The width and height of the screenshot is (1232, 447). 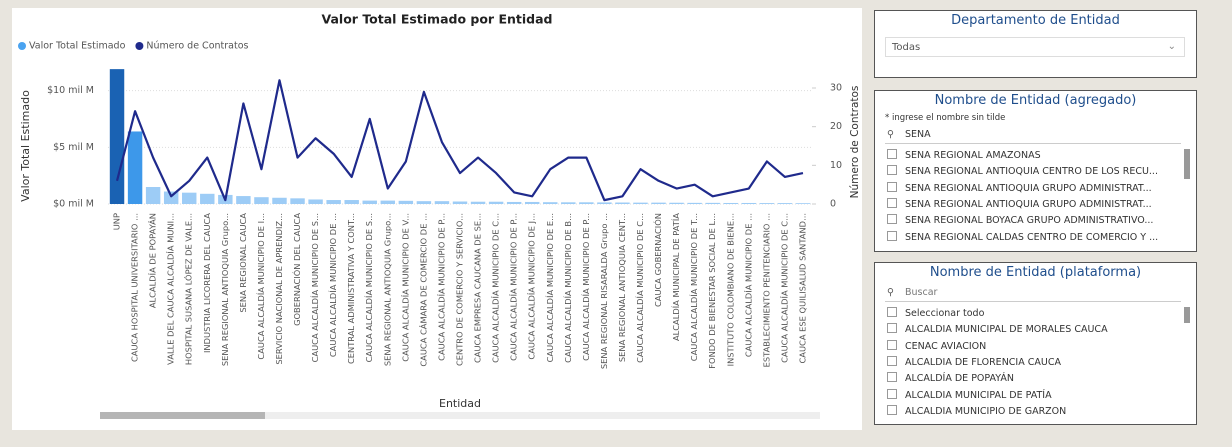 What do you see at coordinates (437, 19) in the screenshot?
I see `chart-title: Valor Total Estimado por Entidad` at bounding box center [437, 19].